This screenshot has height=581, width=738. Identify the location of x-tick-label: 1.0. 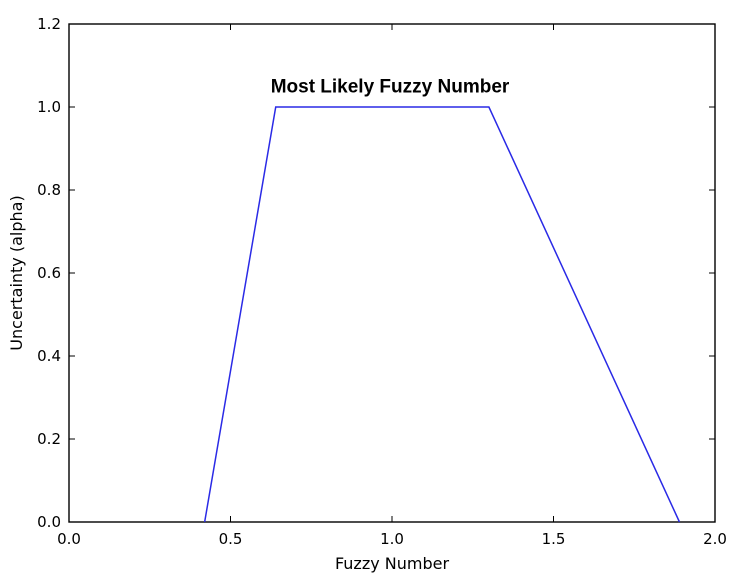
(392, 539).